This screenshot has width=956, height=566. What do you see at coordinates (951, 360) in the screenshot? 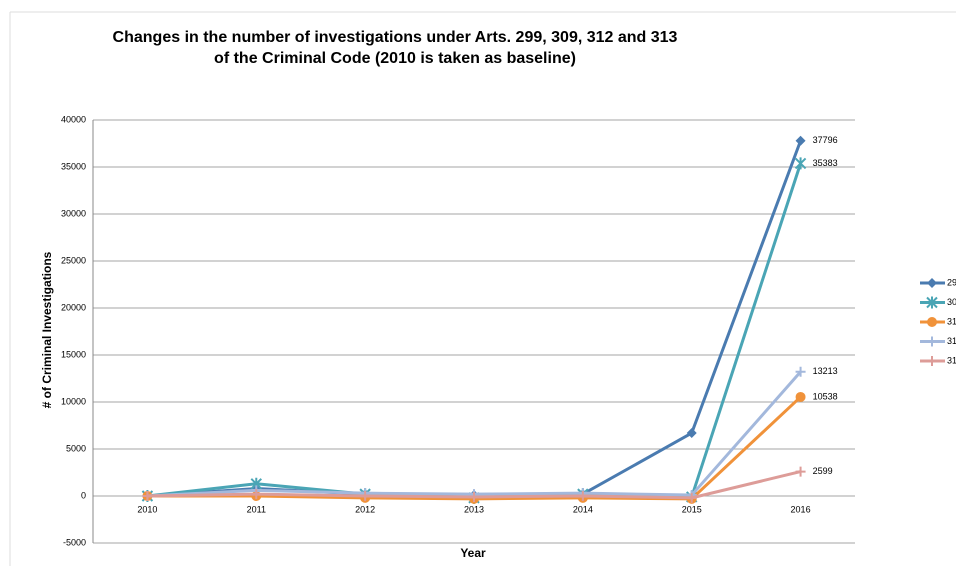
I see `legend-label: 313` at bounding box center [951, 360].